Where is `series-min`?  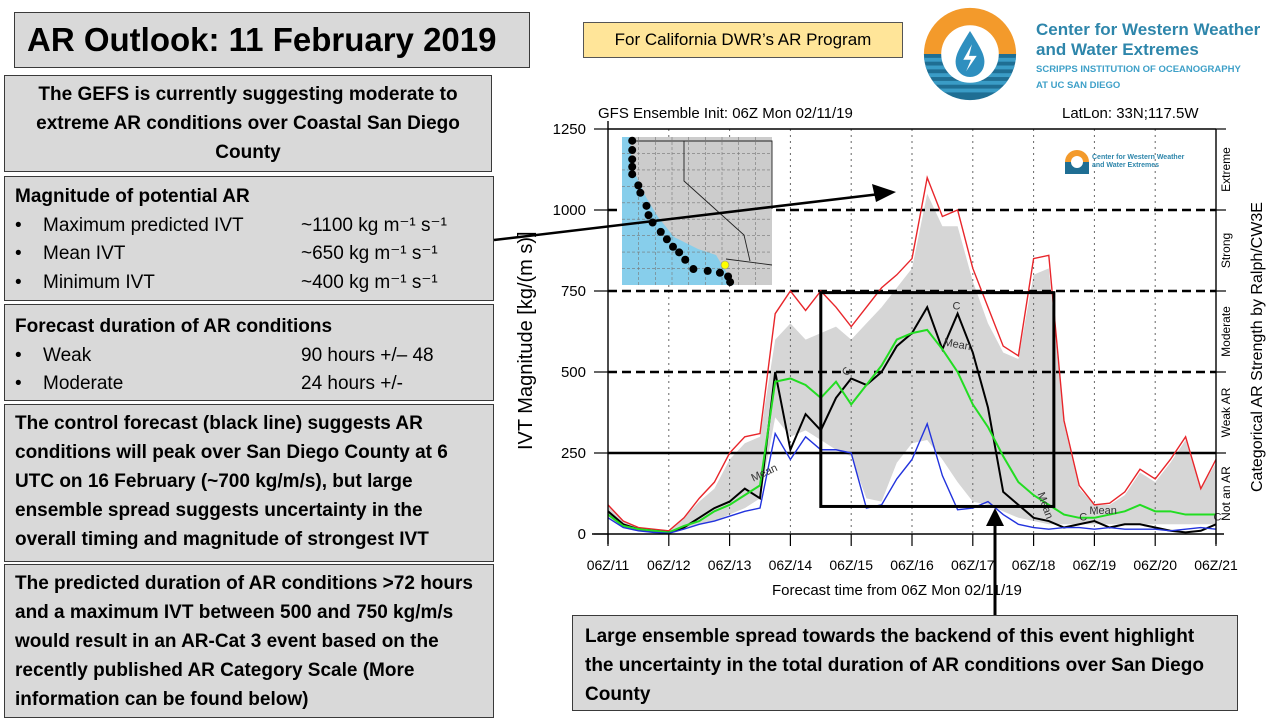 series-min is located at coordinates (912, 478).